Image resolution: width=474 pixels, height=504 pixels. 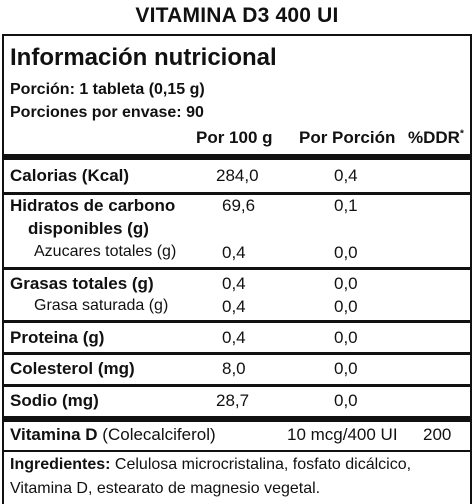 I want to click on row-value-per-portion: 0,4, so click(x=346, y=175).